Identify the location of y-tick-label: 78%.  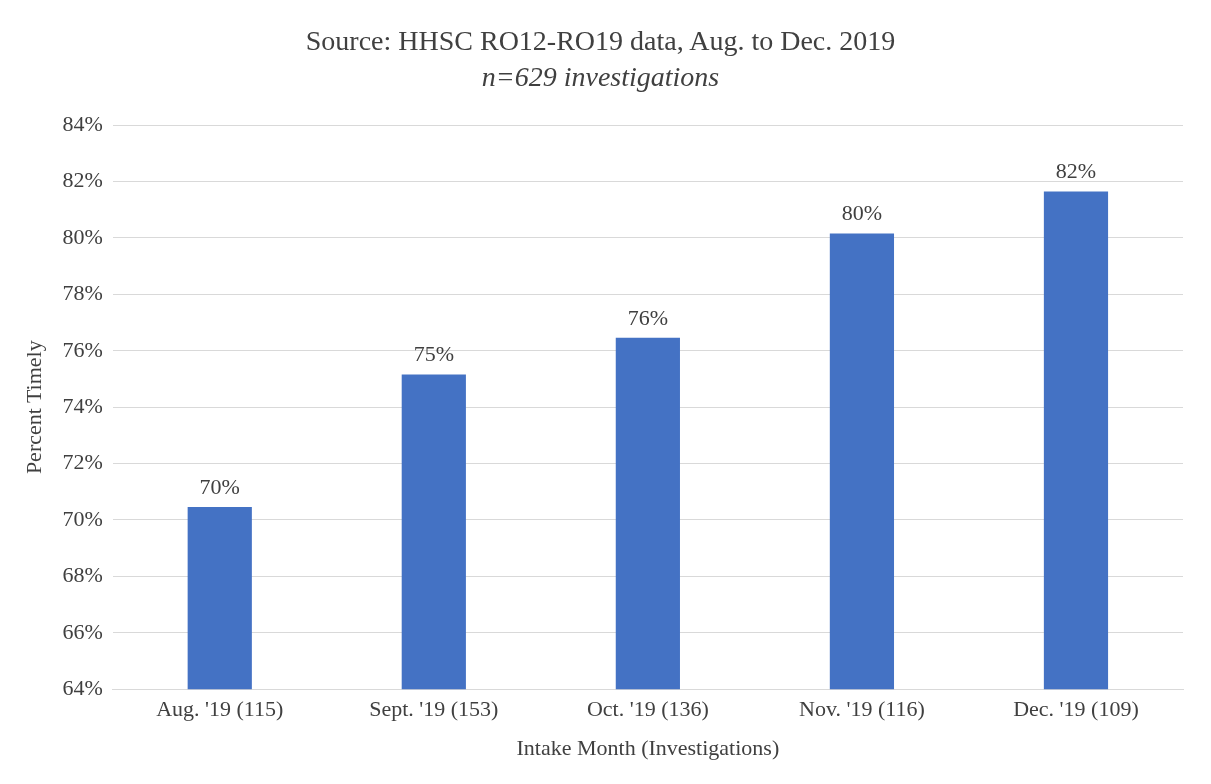
(82, 293).